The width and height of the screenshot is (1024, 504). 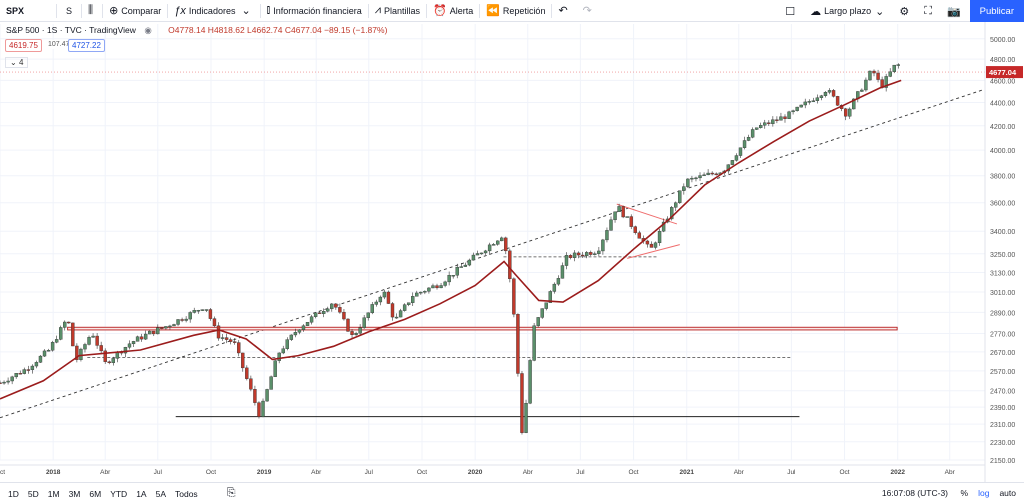 I want to click on compare-button: ⊕ Comparar, so click(x=135, y=11).